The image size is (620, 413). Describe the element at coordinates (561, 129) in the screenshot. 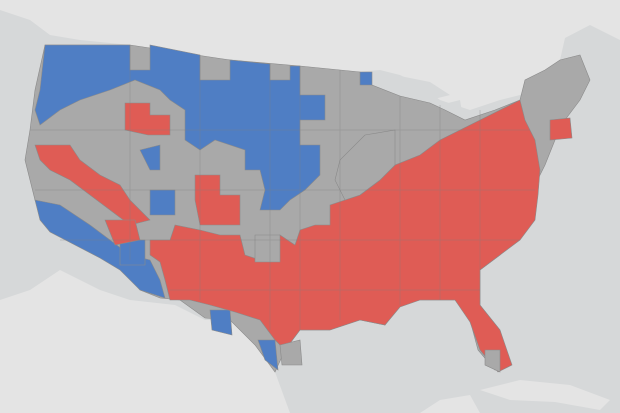

I see `region-above-northeast` at that location.